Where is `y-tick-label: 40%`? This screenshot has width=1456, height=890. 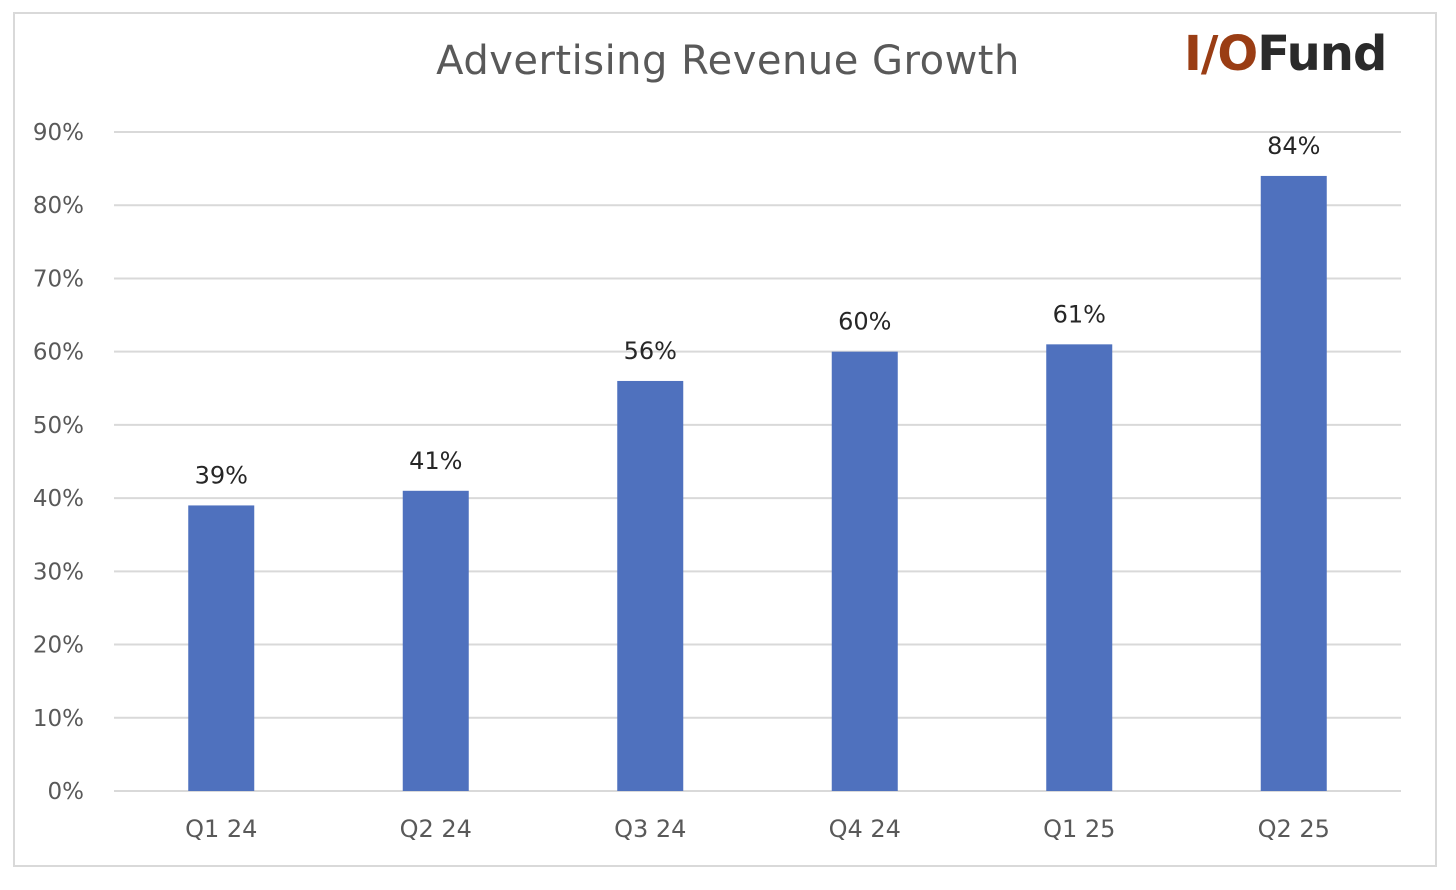 y-tick-label: 40% is located at coordinates (58, 499).